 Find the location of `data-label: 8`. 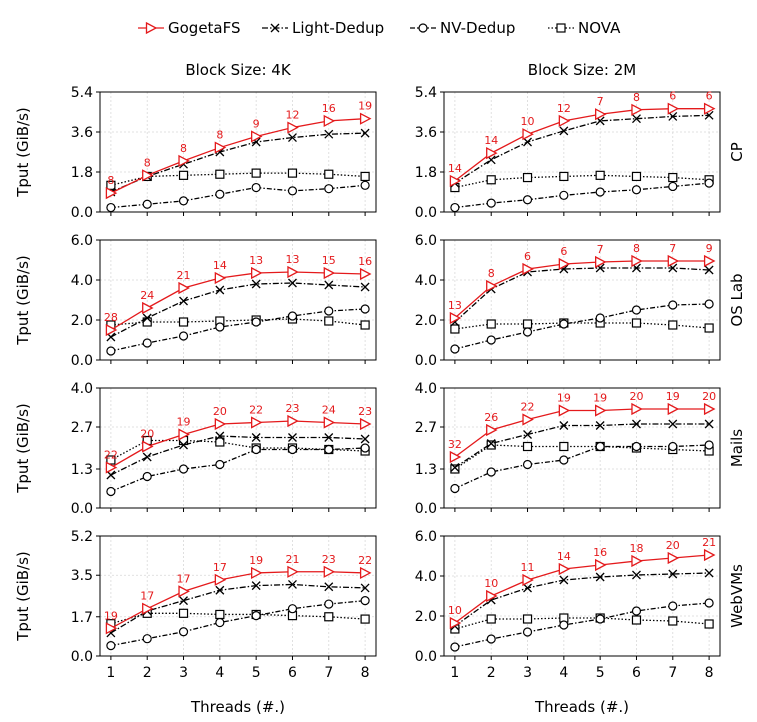

data-label: 8 is located at coordinates (147, 162).